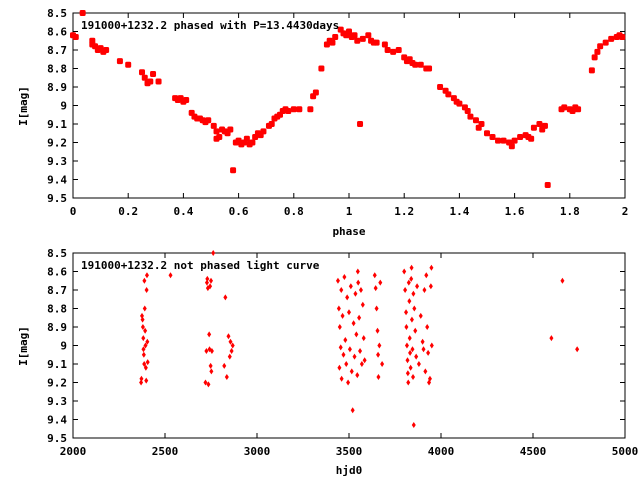  Describe the element at coordinates (294, 211) in the screenshot. I see `phased-plot-x-tick-label: 0.8` at that location.